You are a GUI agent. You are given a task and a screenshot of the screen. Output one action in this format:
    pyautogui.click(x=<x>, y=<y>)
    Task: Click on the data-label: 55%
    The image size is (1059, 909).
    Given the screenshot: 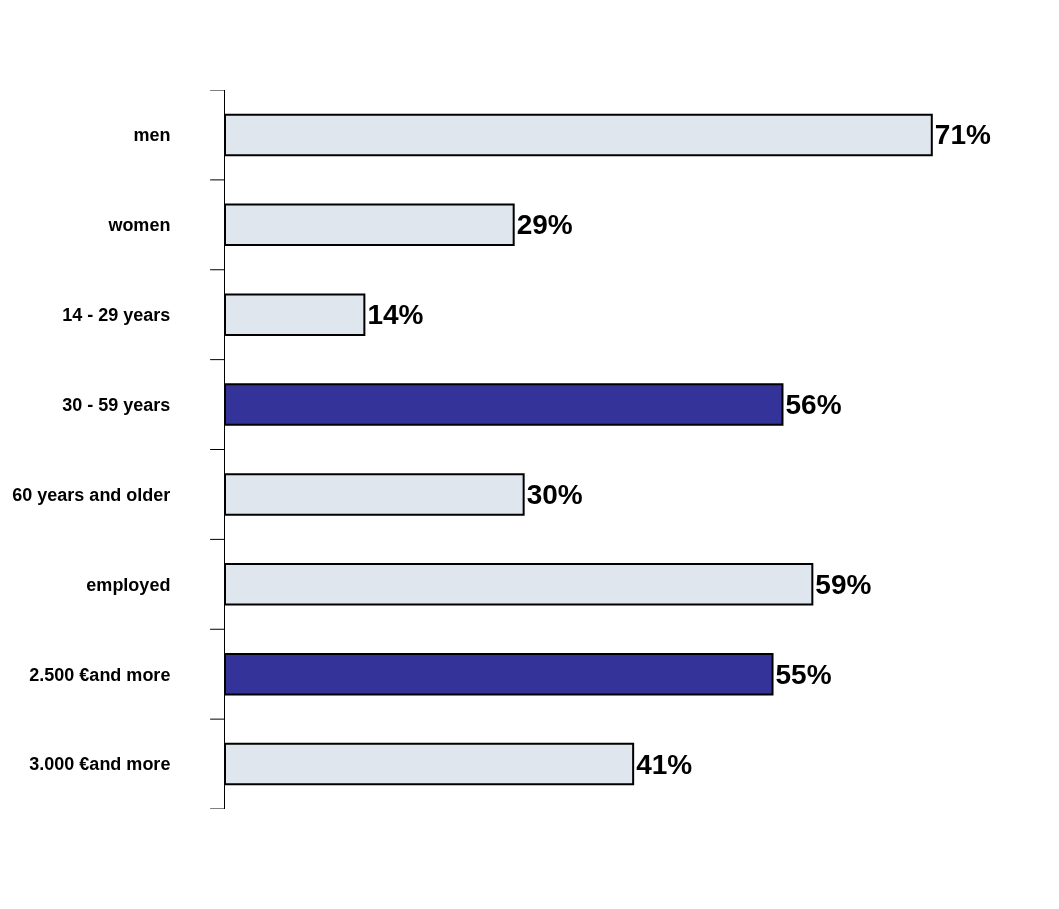 What is the action you would take?
    pyautogui.click(x=803, y=674)
    